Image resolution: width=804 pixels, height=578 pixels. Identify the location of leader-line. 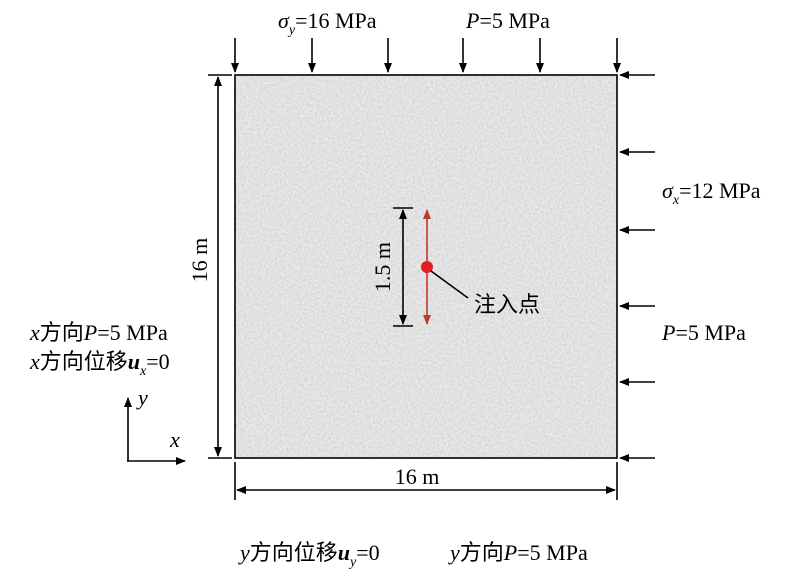
(449, 284).